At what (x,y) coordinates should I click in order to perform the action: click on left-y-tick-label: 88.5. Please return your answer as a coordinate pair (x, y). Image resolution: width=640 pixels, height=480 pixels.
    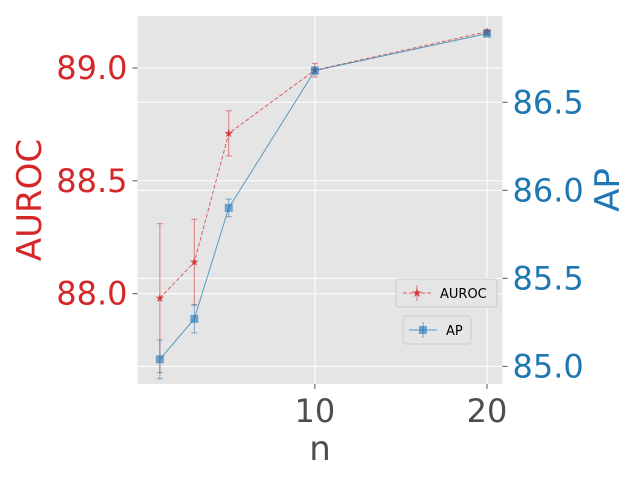
    Looking at the image, I should click on (91, 181).